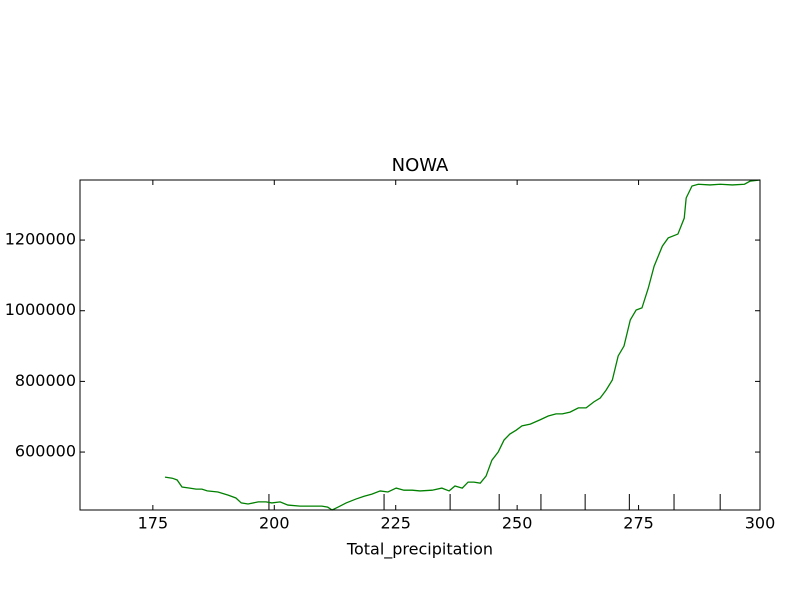 This screenshot has width=800, height=600. I want to click on chart-title: NOWA, so click(420, 165).